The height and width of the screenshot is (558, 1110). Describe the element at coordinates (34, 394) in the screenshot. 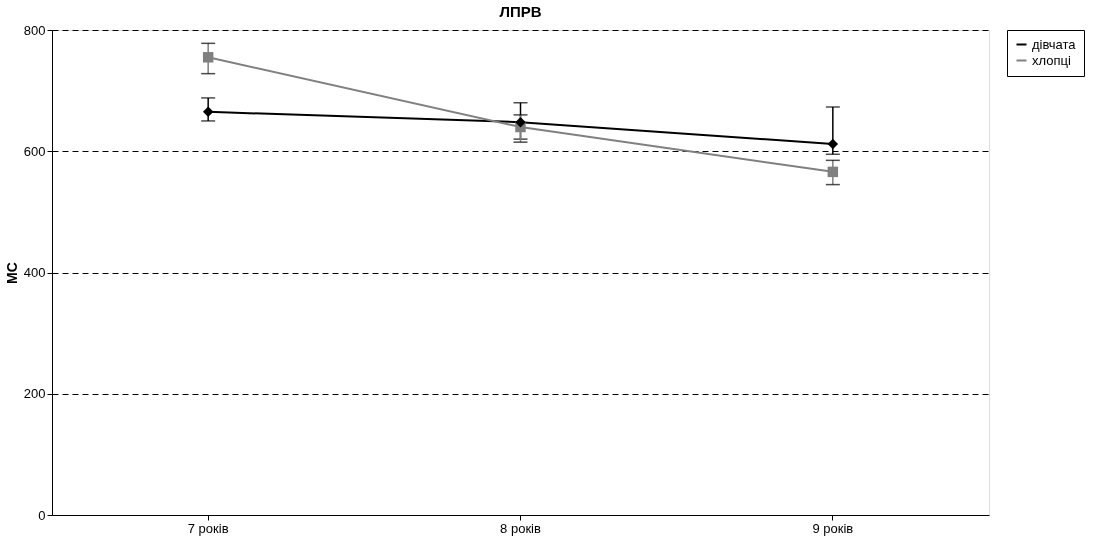

I see `y-tick-label: 200` at that location.